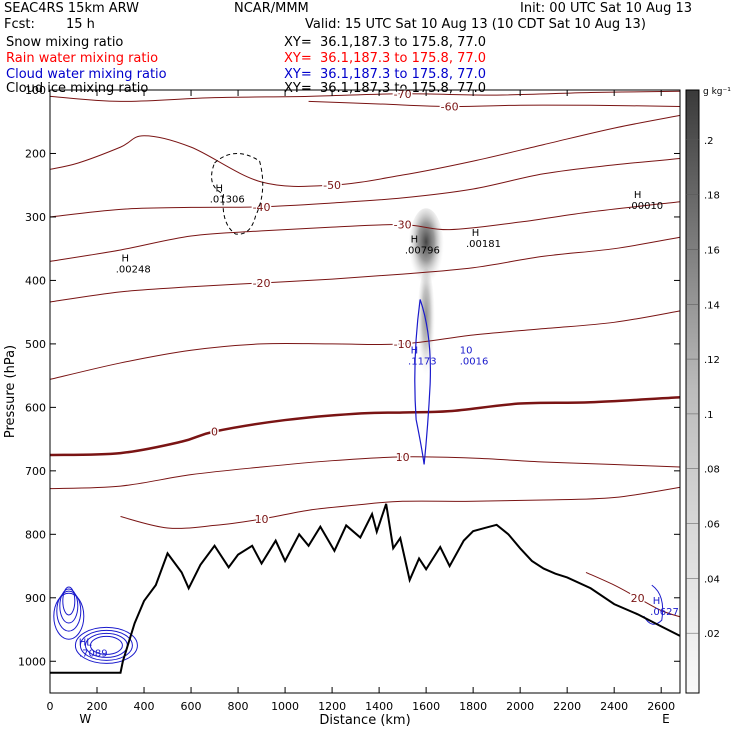 The height and width of the screenshot is (740, 740). Describe the element at coordinates (403, 344) in the screenshot. I see `isotherm-label: -10` at that location.